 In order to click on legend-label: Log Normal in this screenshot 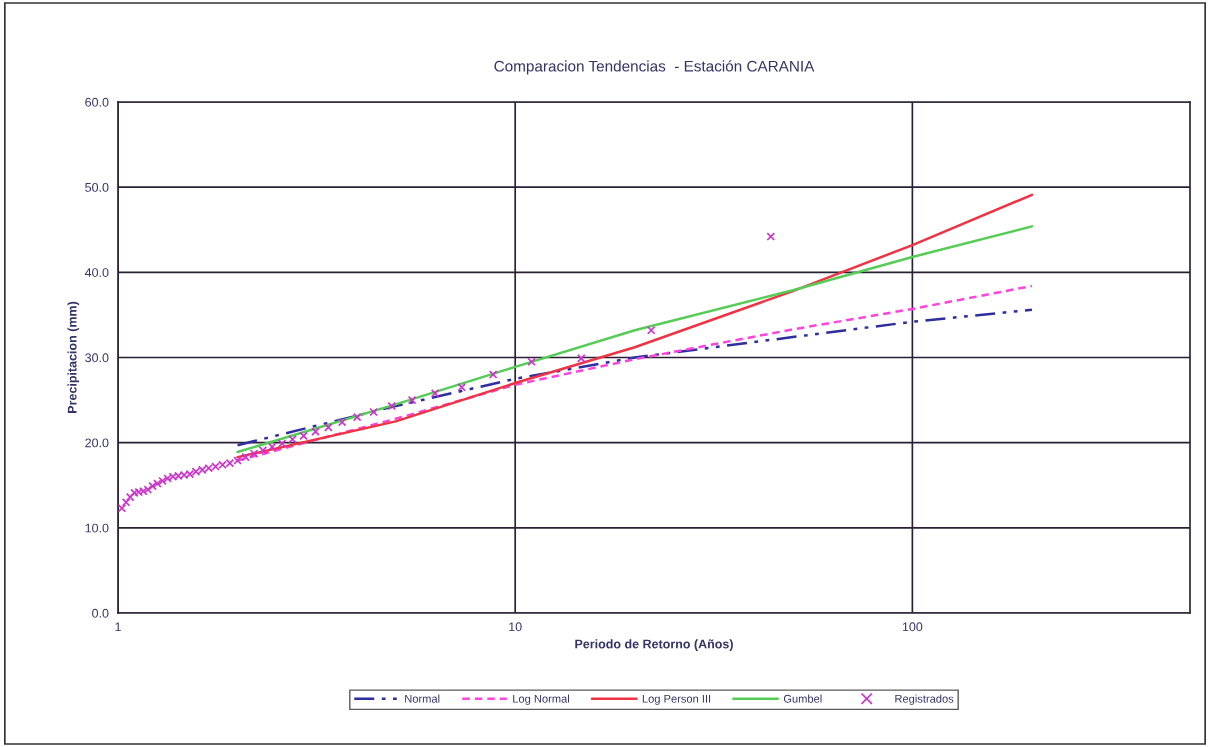, I will do `click(541, 699)`.